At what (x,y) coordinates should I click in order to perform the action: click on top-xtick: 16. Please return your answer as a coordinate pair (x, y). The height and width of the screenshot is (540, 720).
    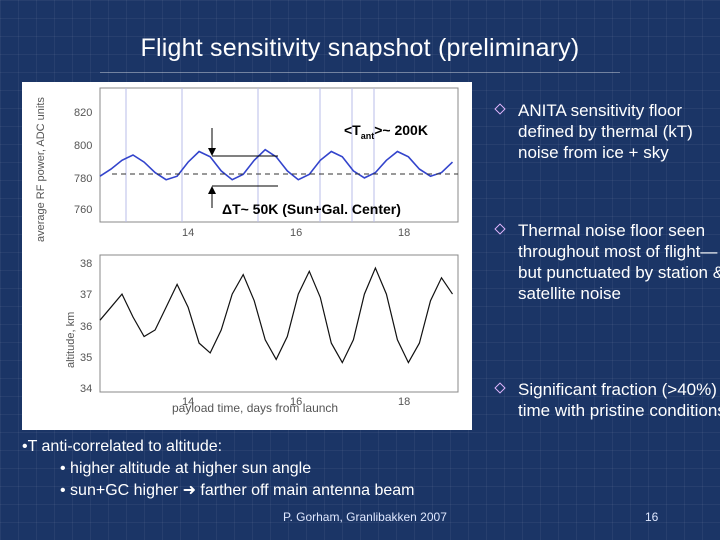
    Looking at the image, I should click on (296, 233).